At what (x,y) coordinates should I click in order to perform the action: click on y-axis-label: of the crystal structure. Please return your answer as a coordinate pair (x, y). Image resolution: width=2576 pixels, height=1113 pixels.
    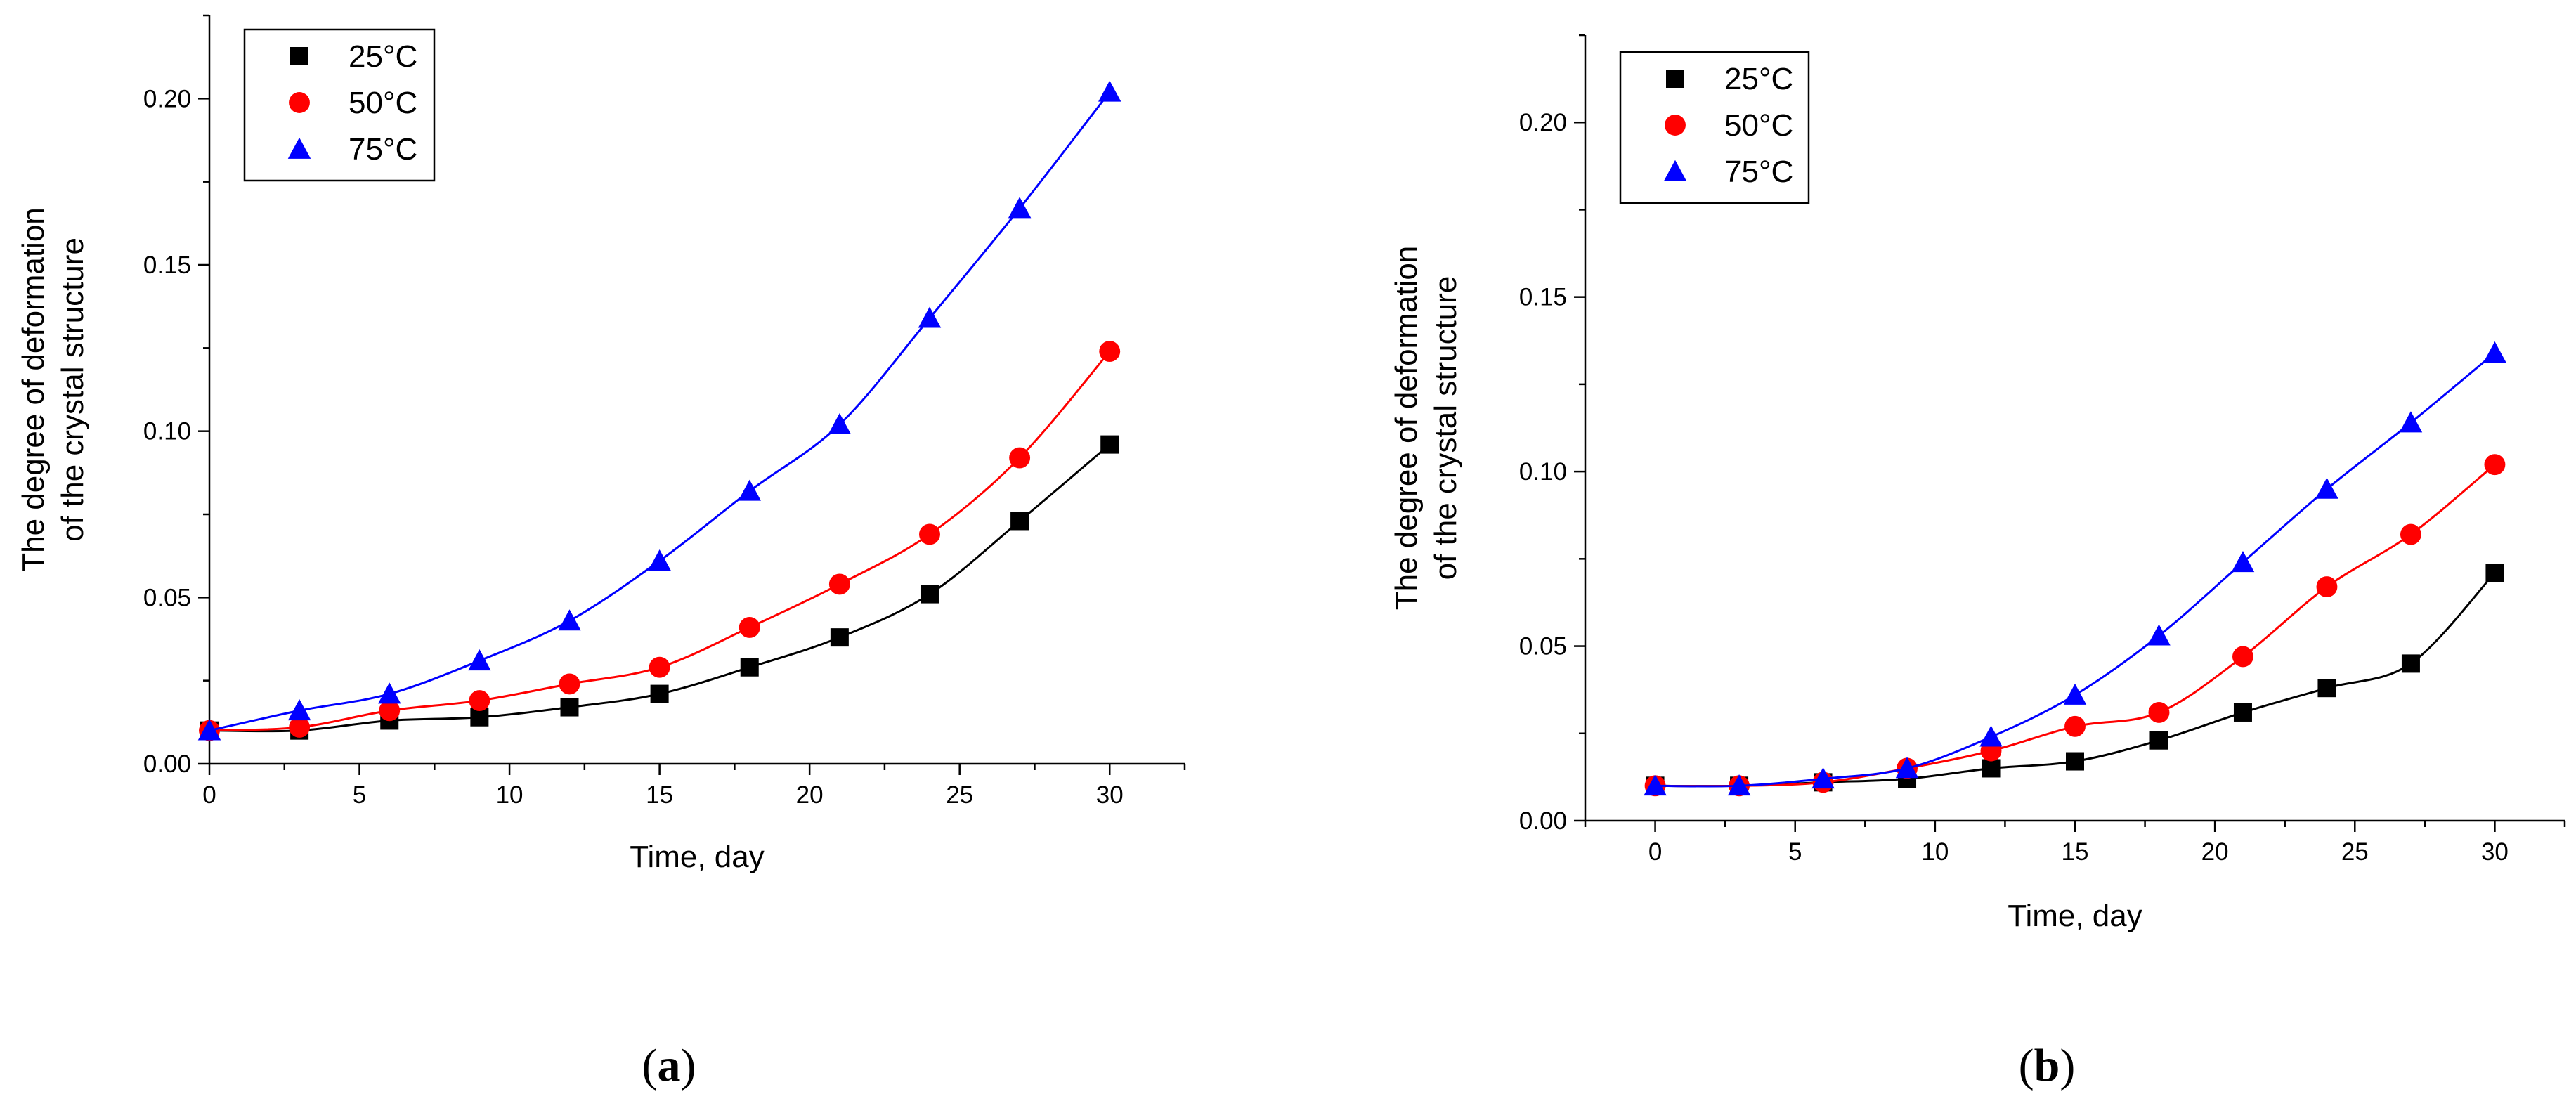
    Looking at the image, I should click on (1446, 428).